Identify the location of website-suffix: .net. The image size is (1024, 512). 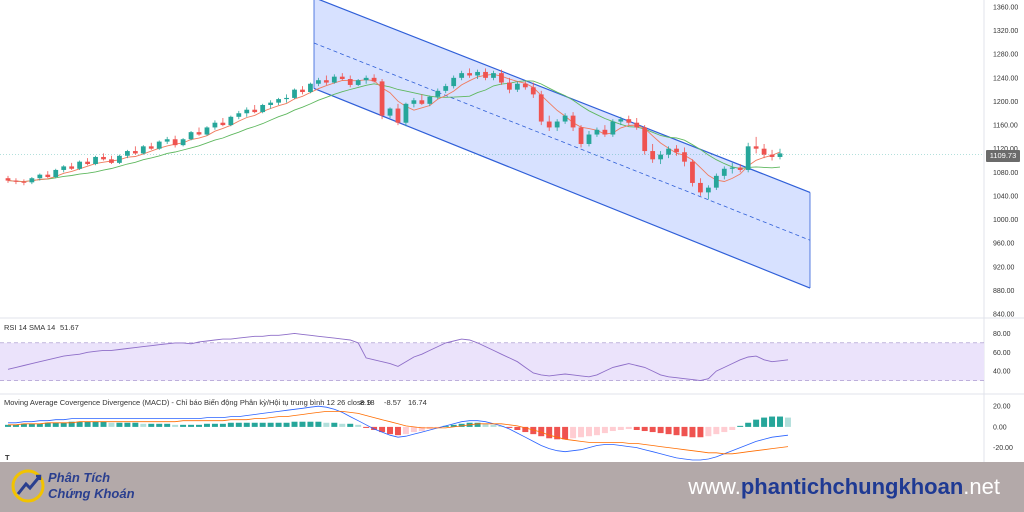
(981, 486).